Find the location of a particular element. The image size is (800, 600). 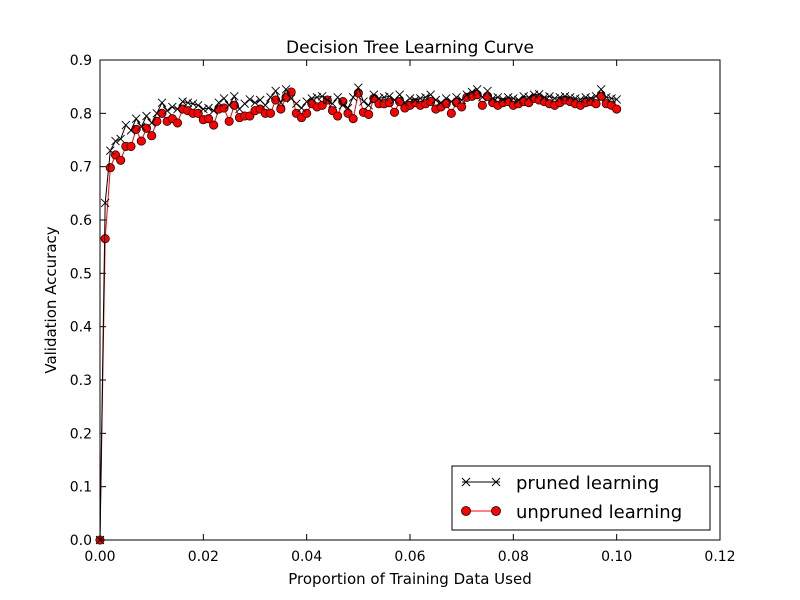

y-tick-label: 0.9 is located at coordinates (81, 61).